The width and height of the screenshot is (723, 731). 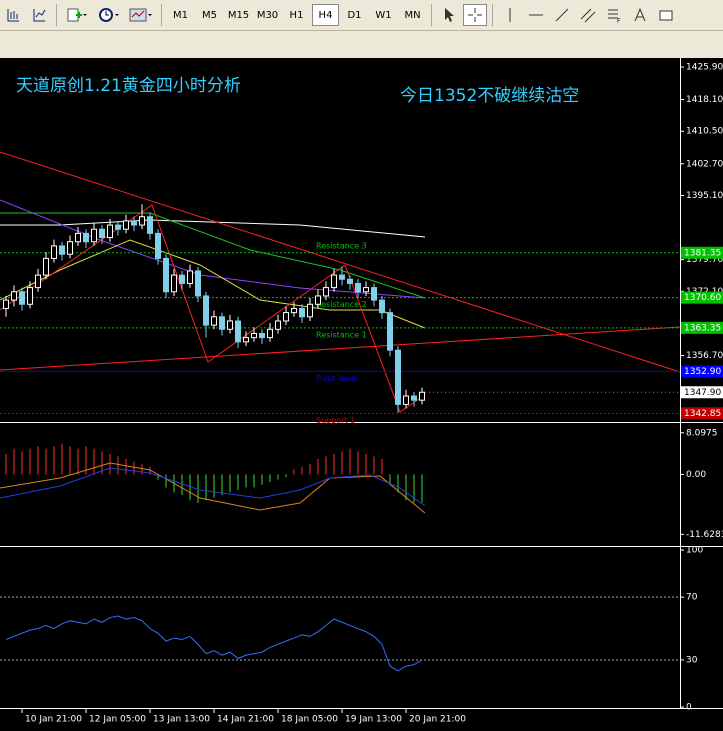 I want to click on fibo-button: F, so click(x=614, y=15).